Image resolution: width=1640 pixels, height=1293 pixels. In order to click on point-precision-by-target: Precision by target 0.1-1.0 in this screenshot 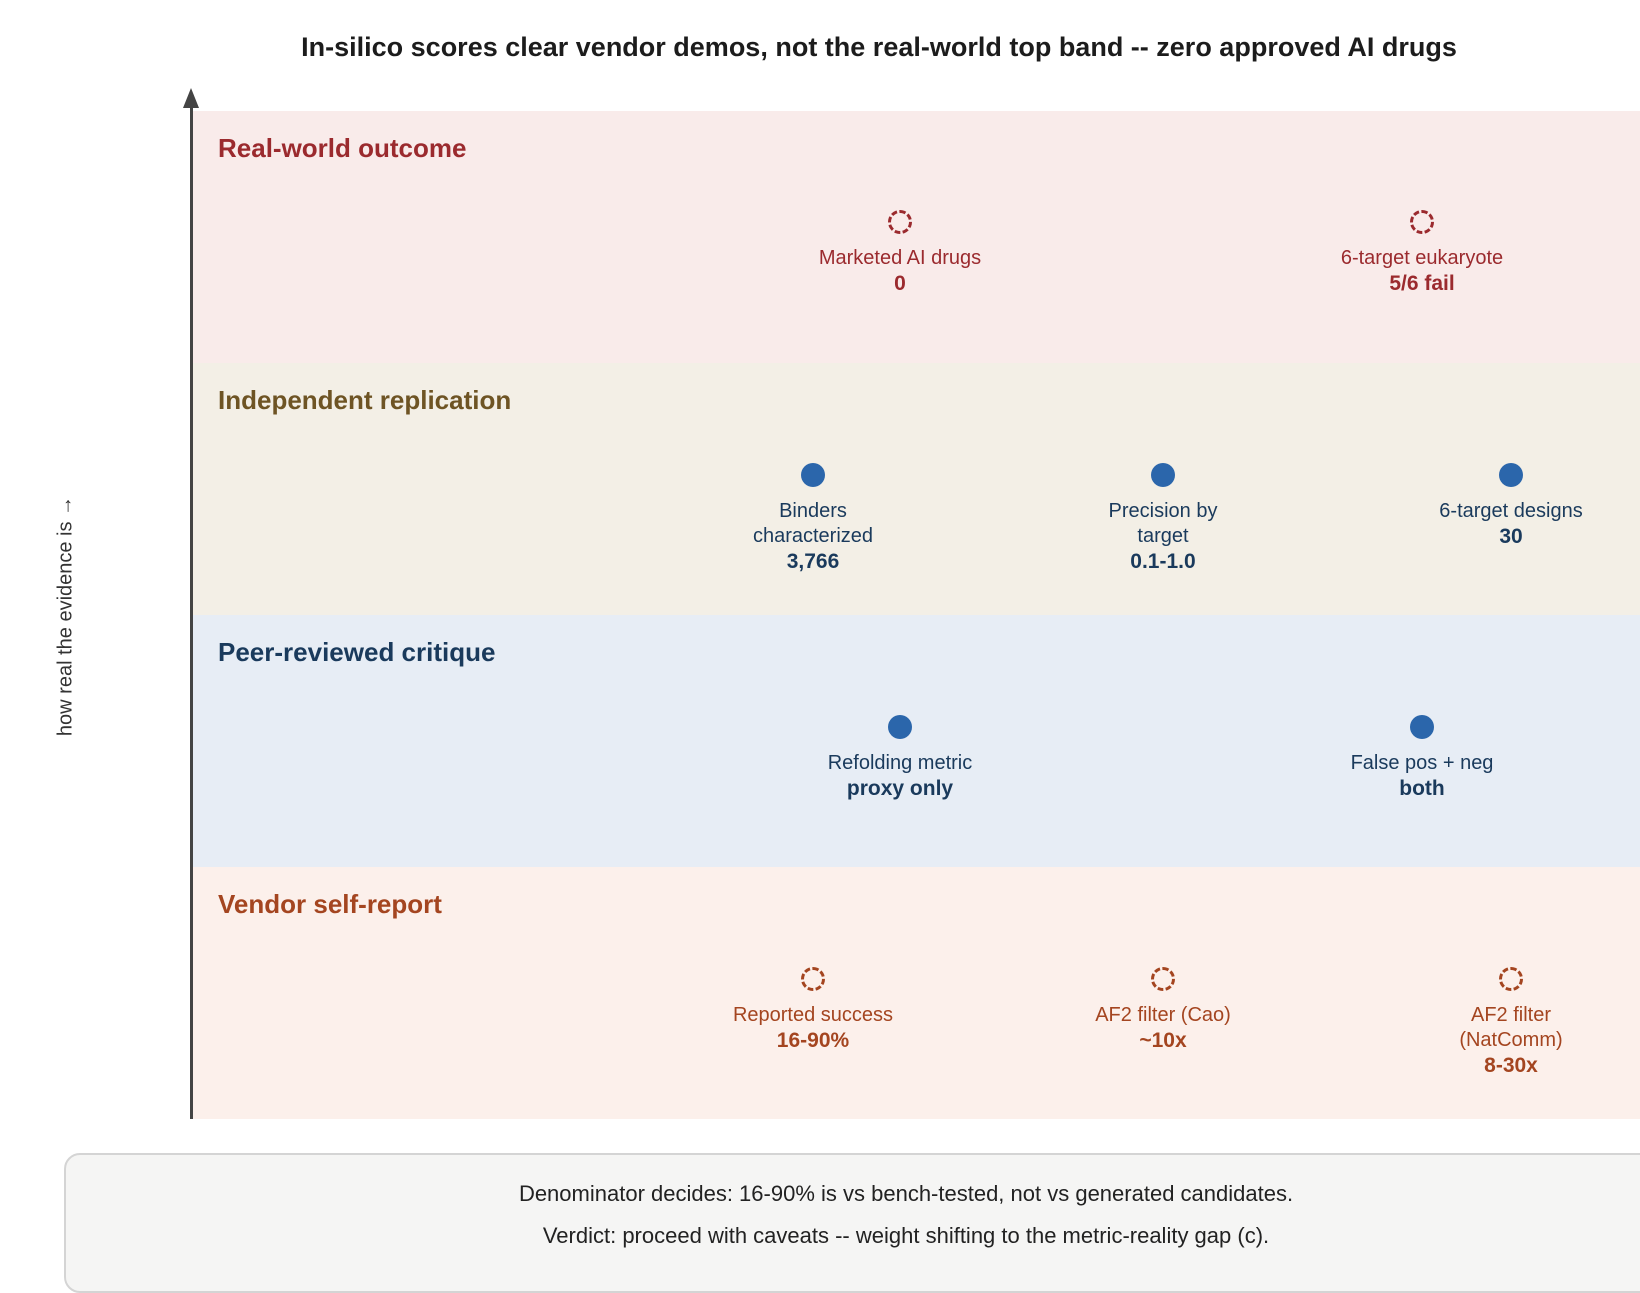, I will do `click(1163, 518)`.